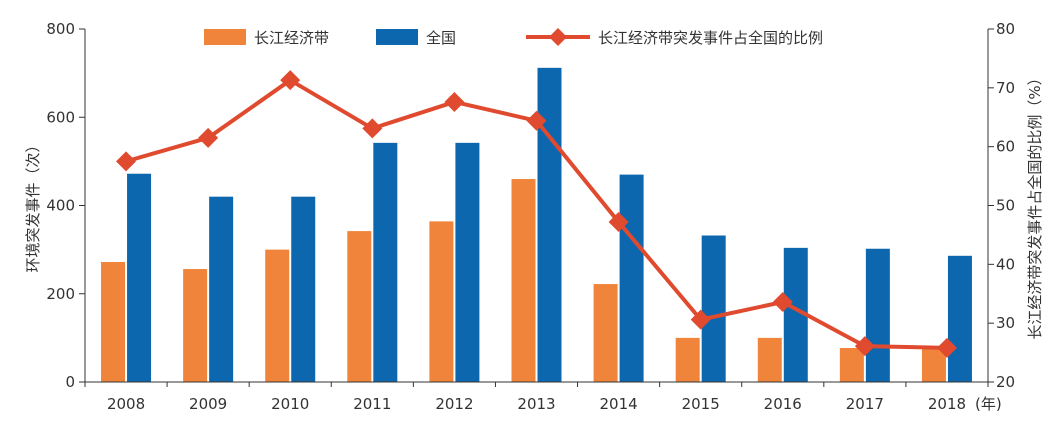 This screenshot has width=1057, height=421. I want to click on legend-label-ratio: 长江经济带突发事件占全国的比例, so click(710, 38).